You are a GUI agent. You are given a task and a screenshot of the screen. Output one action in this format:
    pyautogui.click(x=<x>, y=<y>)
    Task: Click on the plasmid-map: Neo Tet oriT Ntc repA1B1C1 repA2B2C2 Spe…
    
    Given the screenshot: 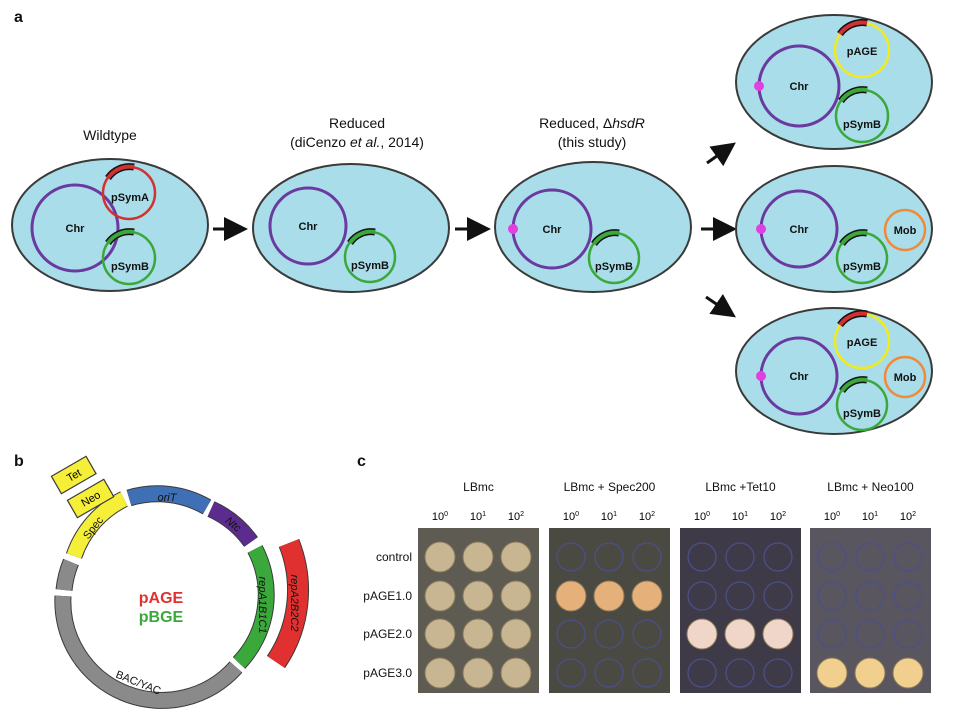 What is the action you would take?
    pyautogui.click(x=179, y=582)
    